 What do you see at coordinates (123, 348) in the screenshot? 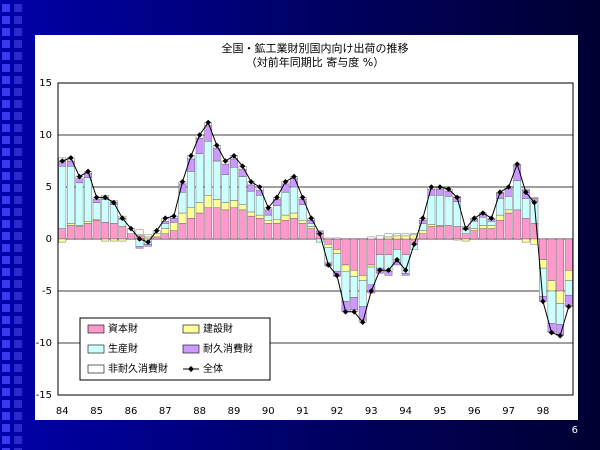
I see `legend-label: 生産財` at bounding box center [123, 348].